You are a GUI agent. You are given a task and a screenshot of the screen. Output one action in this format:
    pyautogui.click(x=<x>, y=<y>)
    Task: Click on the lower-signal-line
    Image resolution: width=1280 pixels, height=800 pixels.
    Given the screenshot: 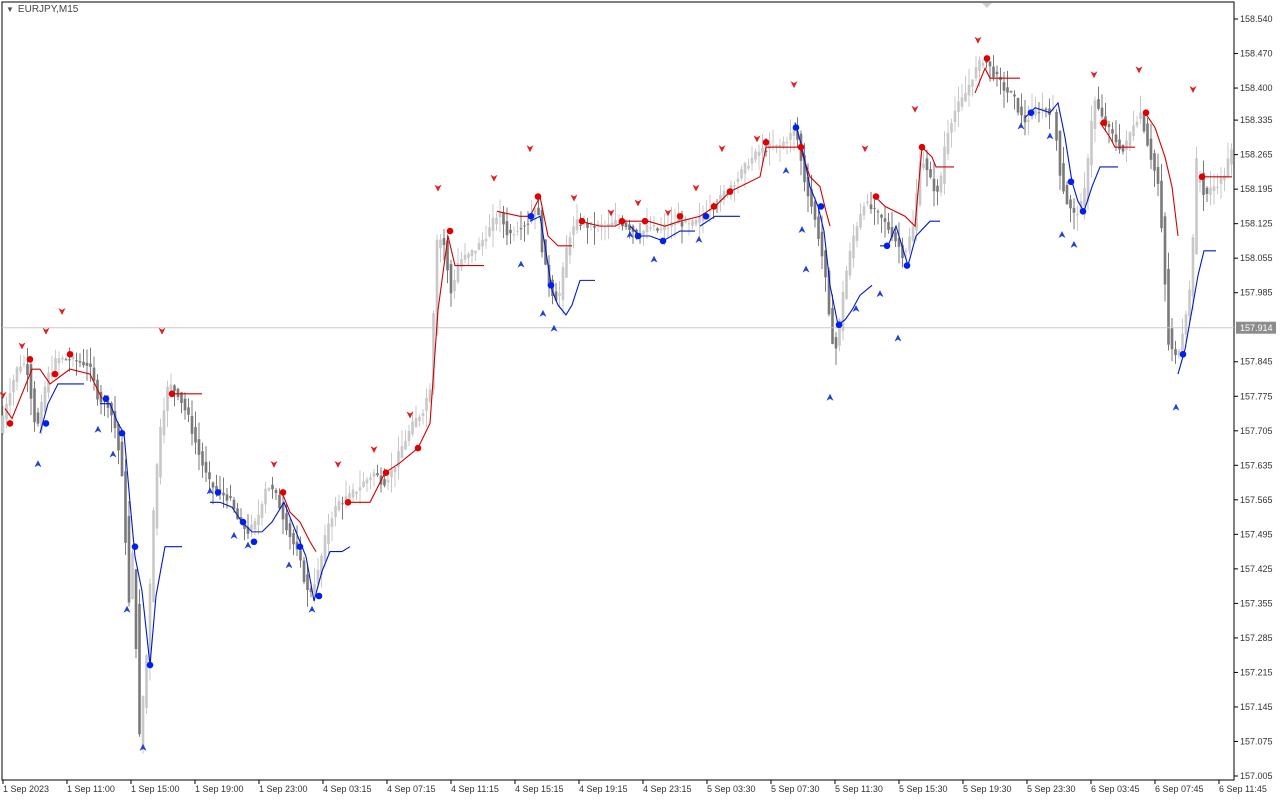 What is the action you would take?
    pyautogui.click(x=562, y=265)
    